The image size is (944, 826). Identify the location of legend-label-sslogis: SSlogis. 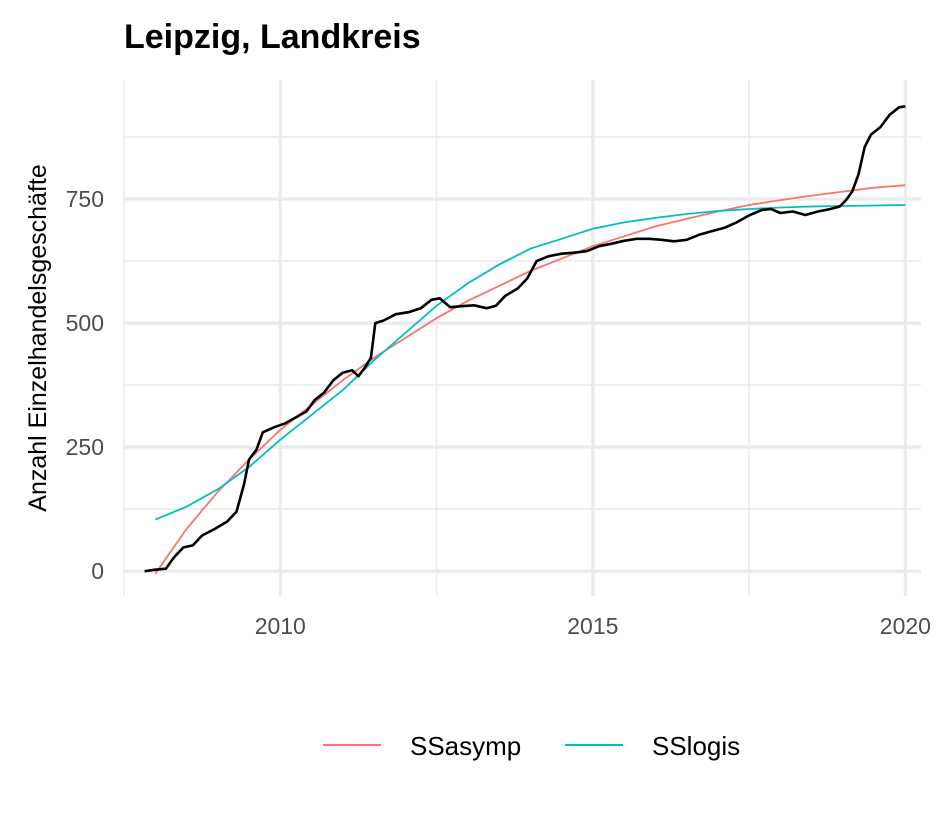
(696, 746).